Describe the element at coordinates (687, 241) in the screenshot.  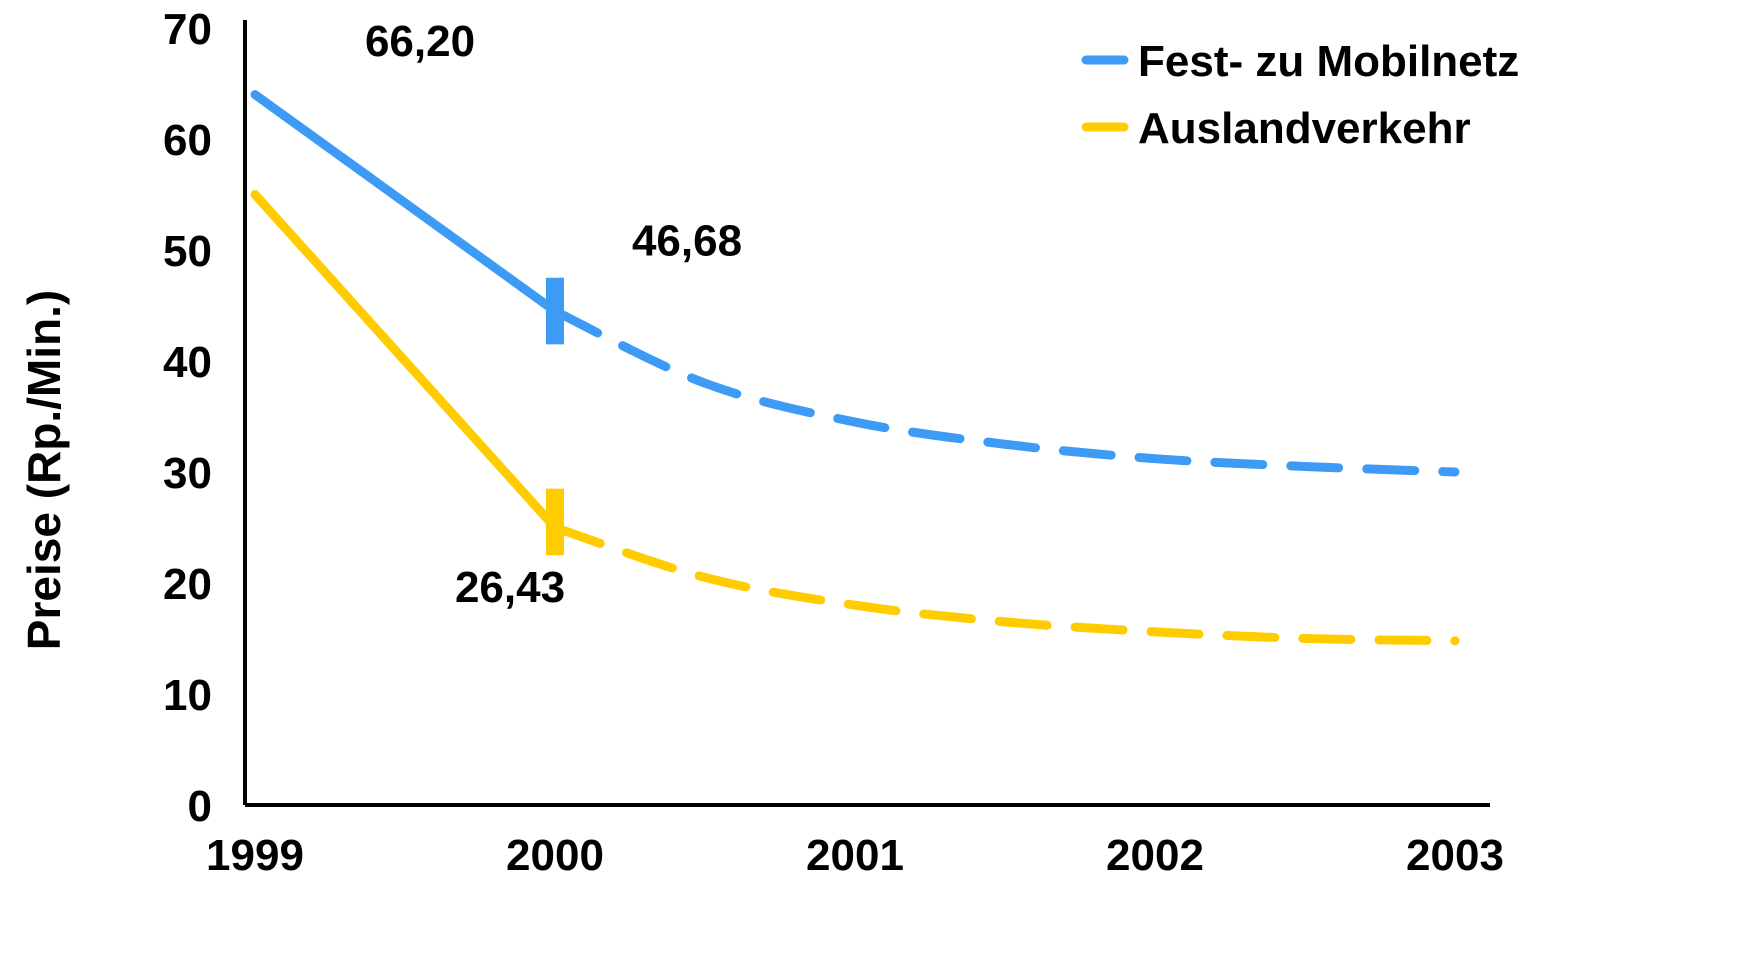
I see `data-label: 46,68` at that location.